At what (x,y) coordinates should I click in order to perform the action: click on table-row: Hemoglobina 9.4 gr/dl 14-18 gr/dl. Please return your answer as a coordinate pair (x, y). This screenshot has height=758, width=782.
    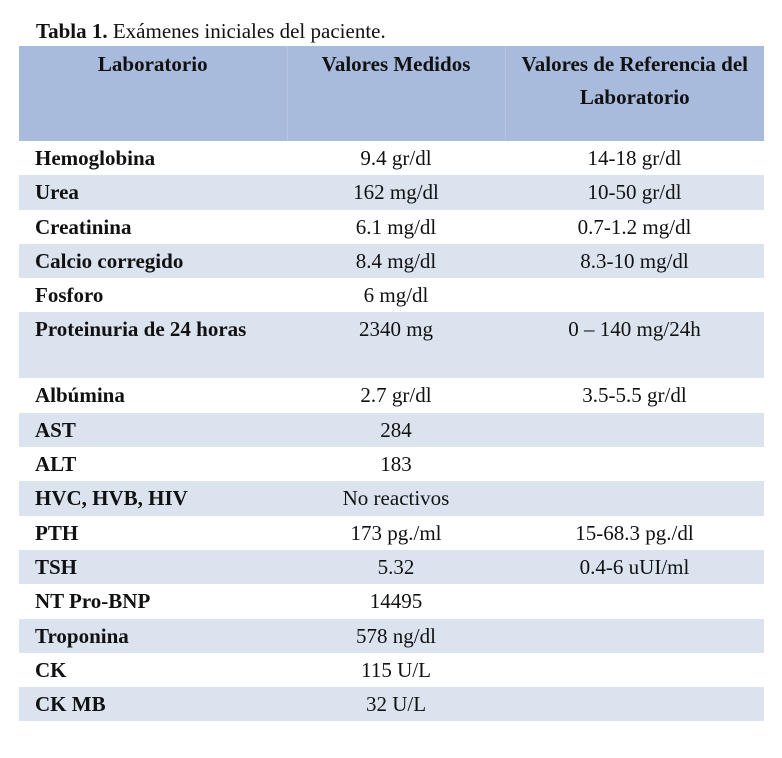
    Looking at the image, I should click on (391, 158).